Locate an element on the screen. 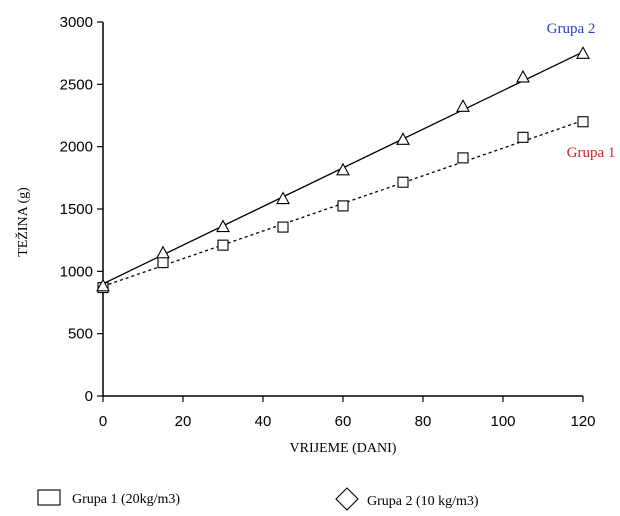  x-tick-label: 80 is located at coordinates (423, 421).